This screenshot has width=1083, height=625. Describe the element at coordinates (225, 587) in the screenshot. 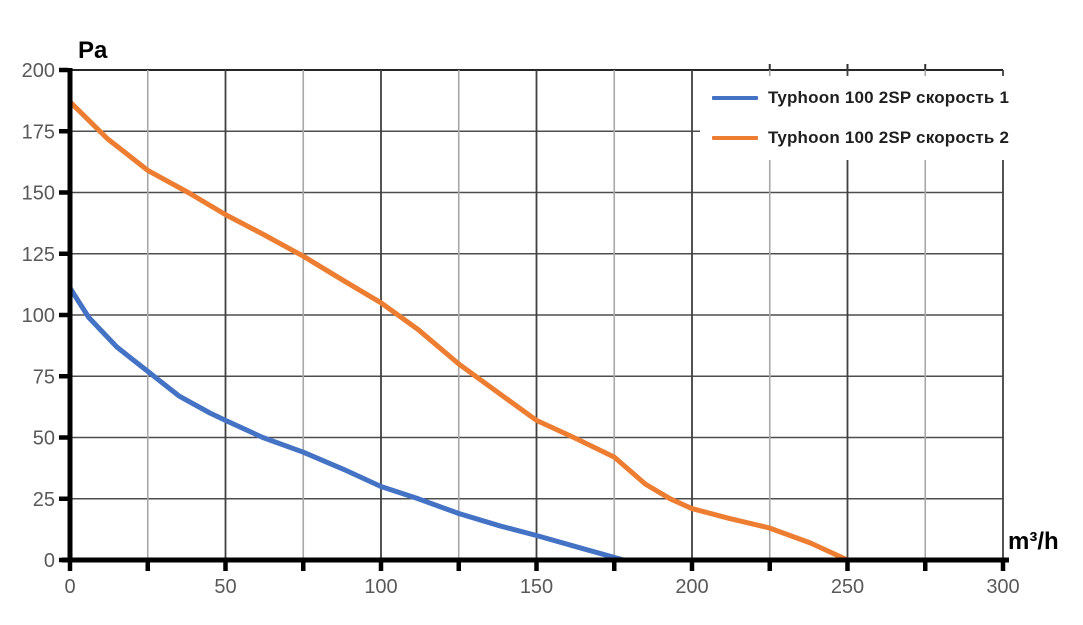

I see `x-tick-label: 50` at that location.